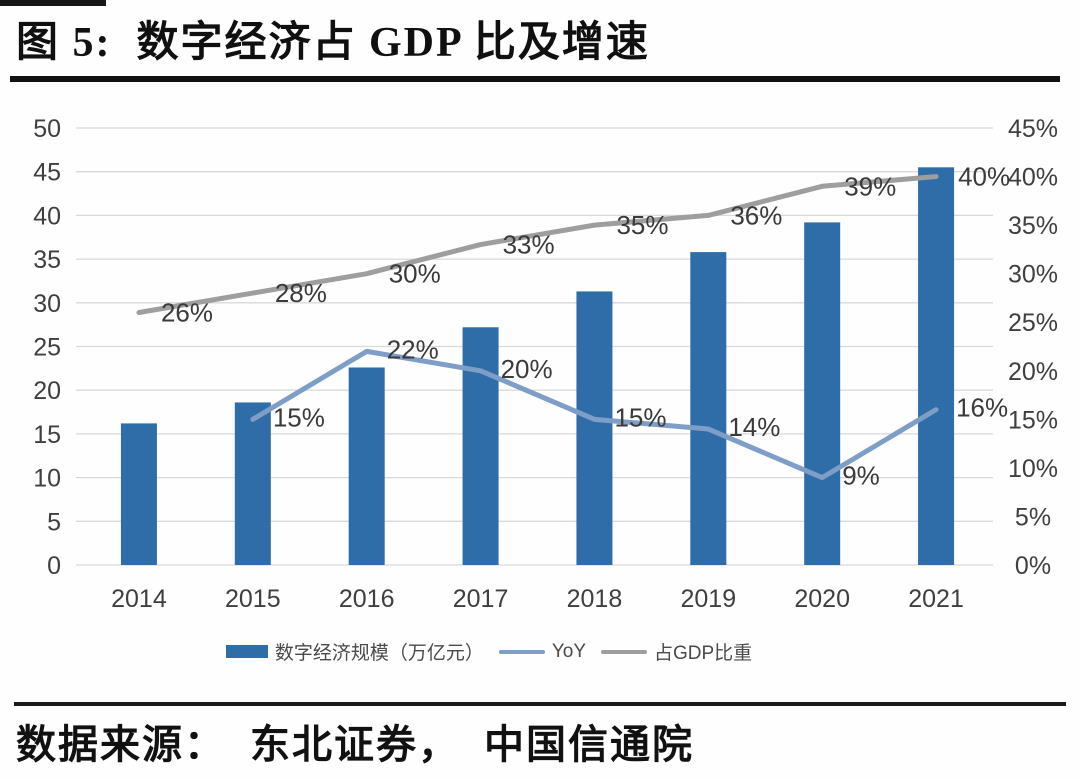  I want to click on scan-artifact-bar, so click(53, 3).